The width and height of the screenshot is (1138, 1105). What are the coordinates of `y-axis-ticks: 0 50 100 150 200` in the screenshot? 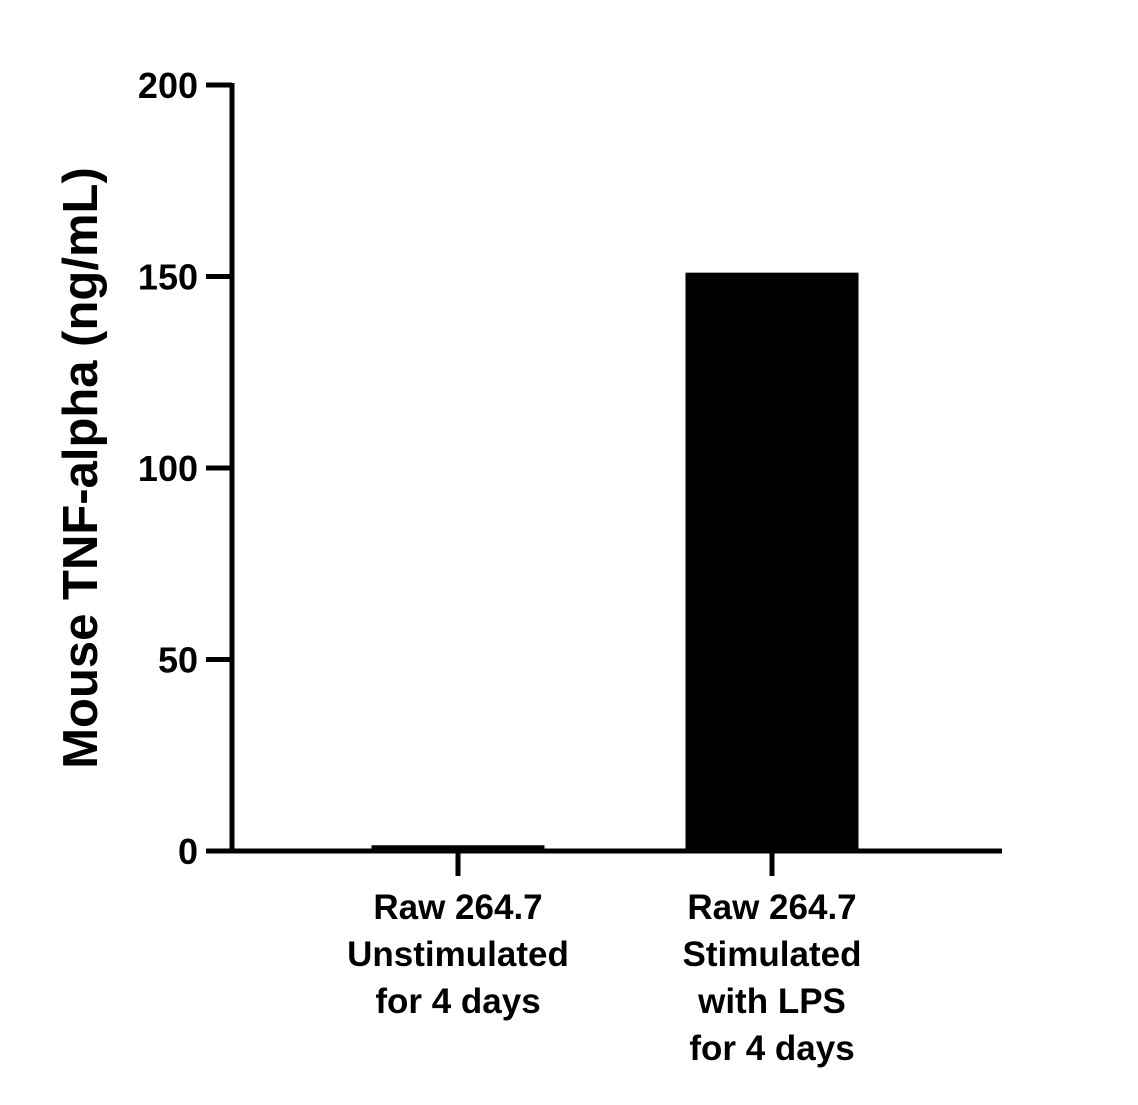 It's located at (185, 468).